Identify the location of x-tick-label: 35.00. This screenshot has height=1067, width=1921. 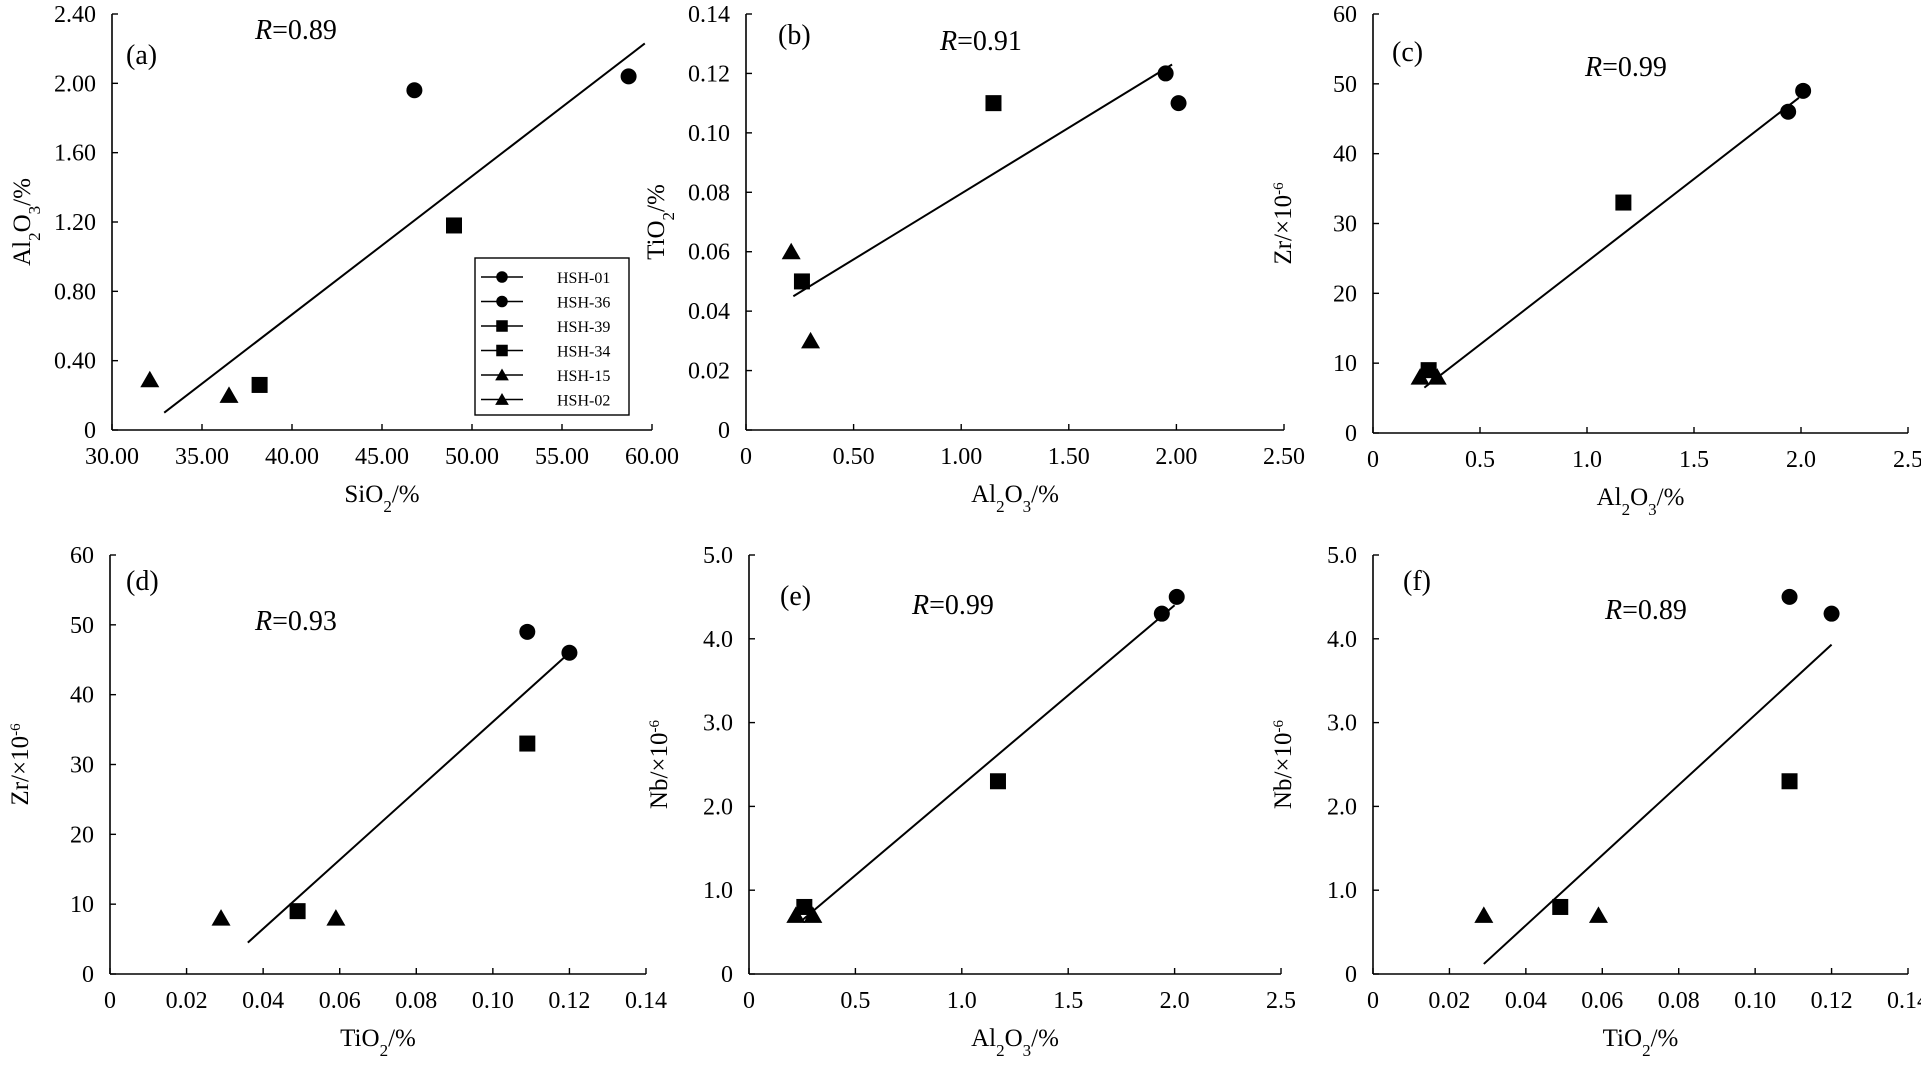
(202, 457).